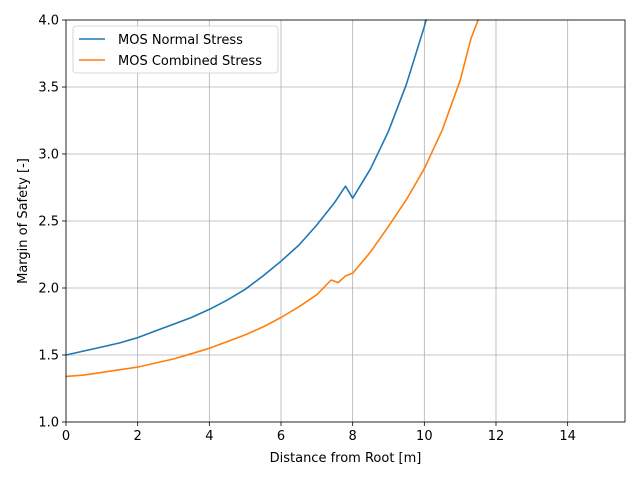 The height and width of the screenshot is (485, 640). I want to click on legend: MOS Normal Stress MOS Combined Stress, so click(175, 49).